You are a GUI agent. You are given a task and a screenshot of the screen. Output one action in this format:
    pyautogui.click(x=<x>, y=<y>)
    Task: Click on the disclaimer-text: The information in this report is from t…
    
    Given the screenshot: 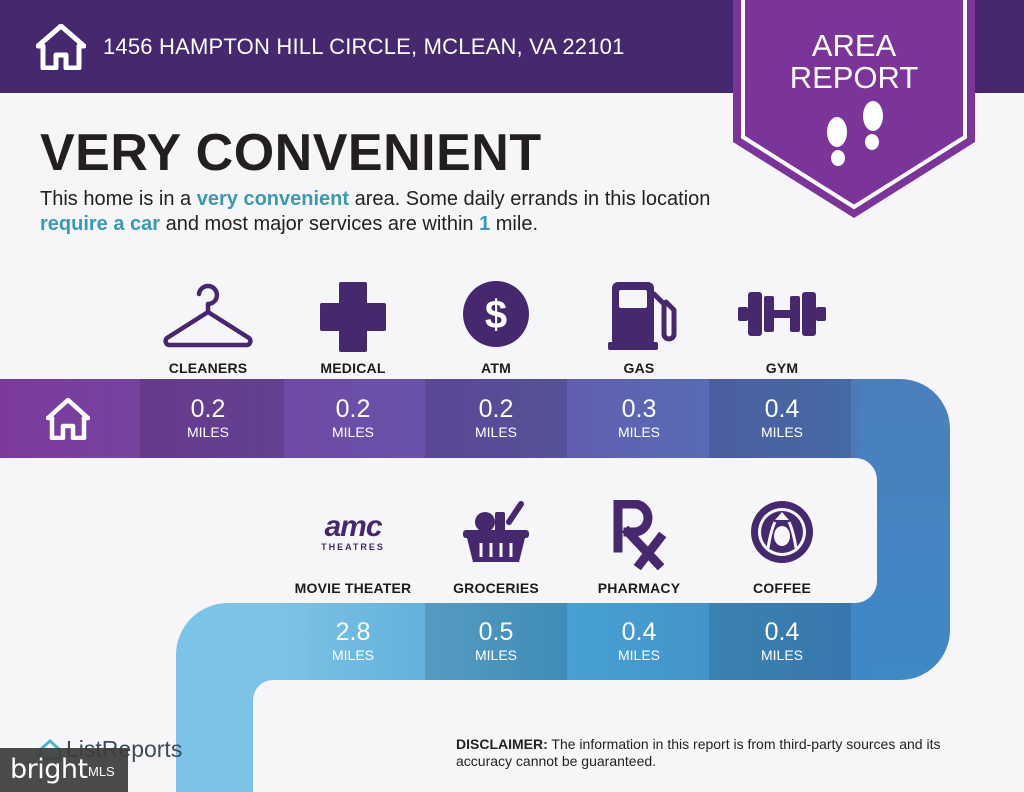 What is the action you would take?
    pyautogui.click(x=698, y=752)
    